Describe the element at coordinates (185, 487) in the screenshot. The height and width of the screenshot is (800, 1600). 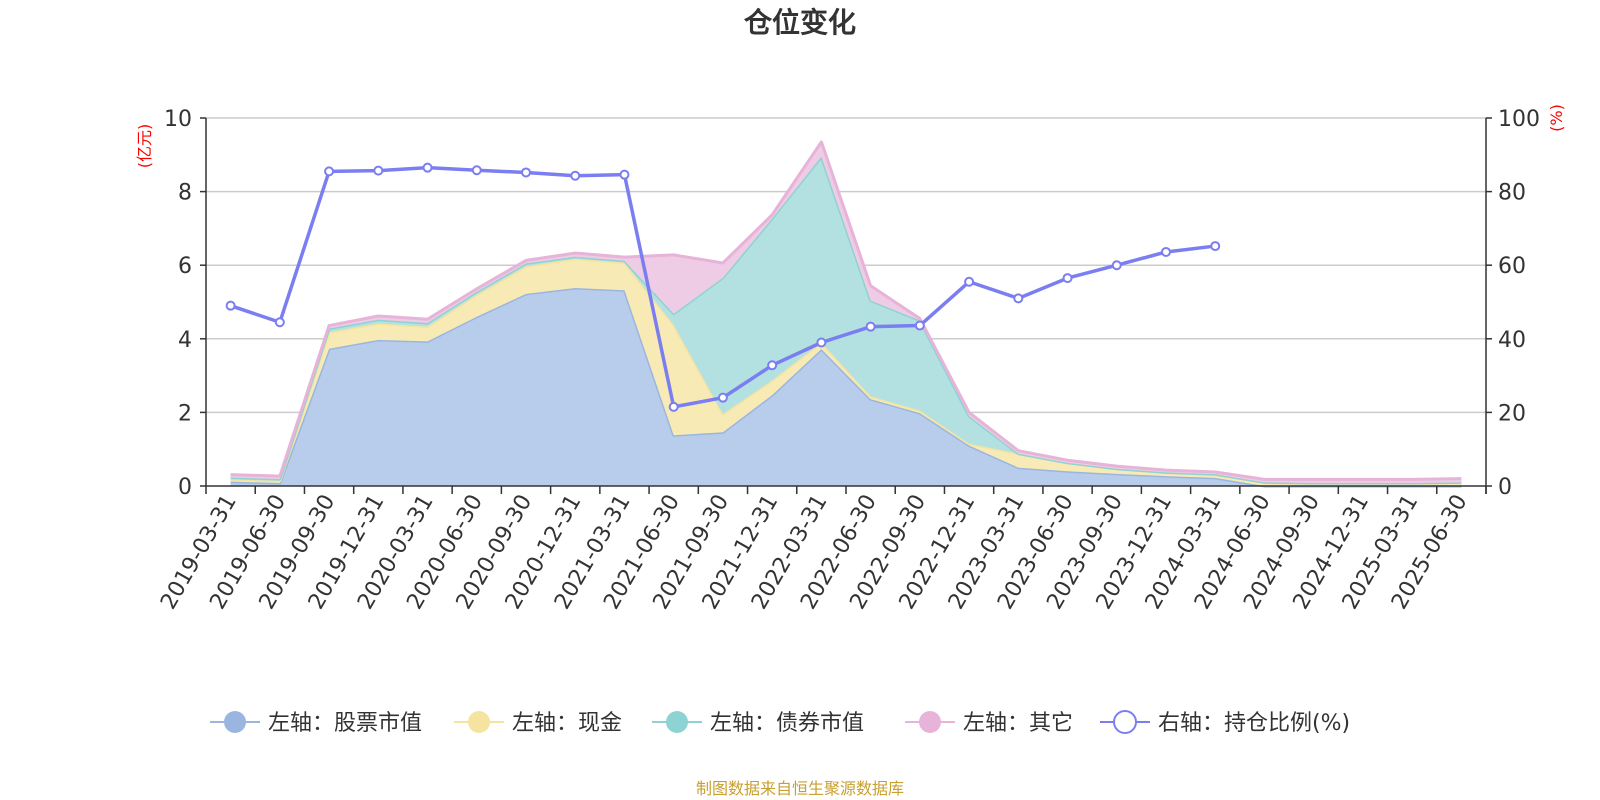
I see `left-axis-tick-label: 0` at that location.